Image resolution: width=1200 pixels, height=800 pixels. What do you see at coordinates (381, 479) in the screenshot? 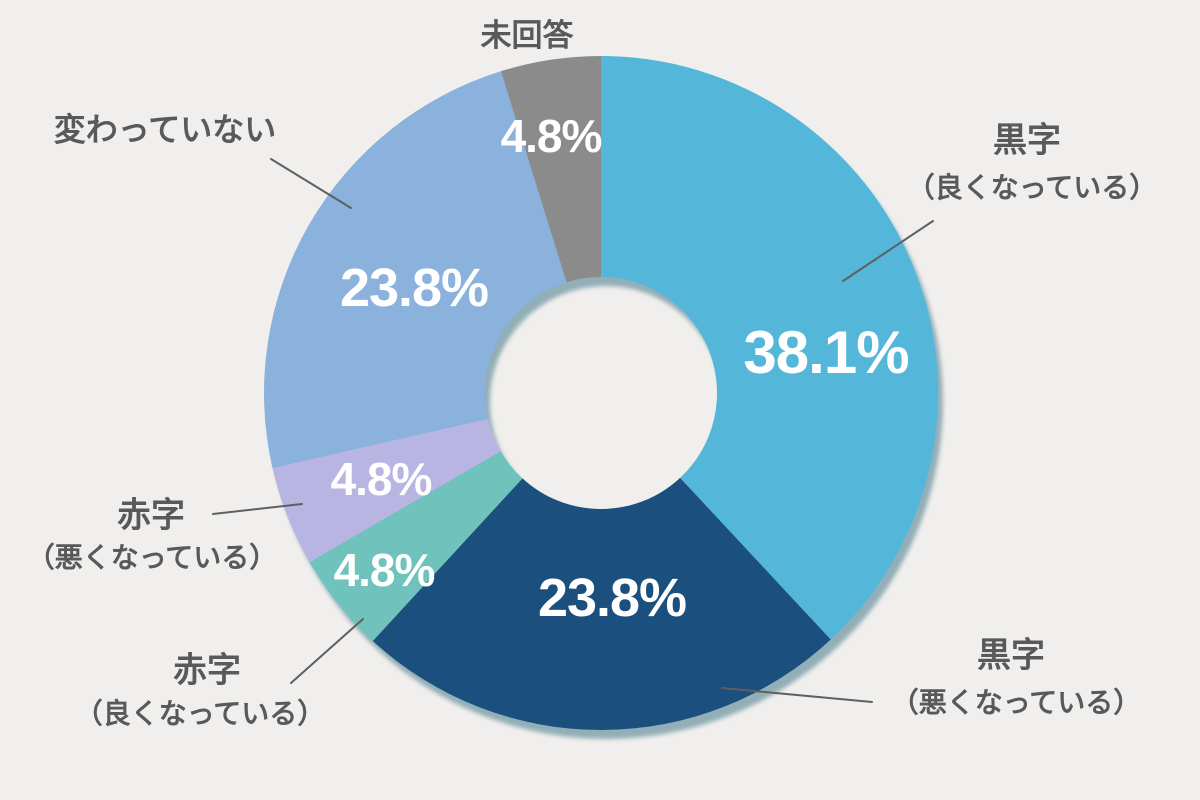
I see `slice-value-label-3: 4.8%` at bounding box center [381, 479].